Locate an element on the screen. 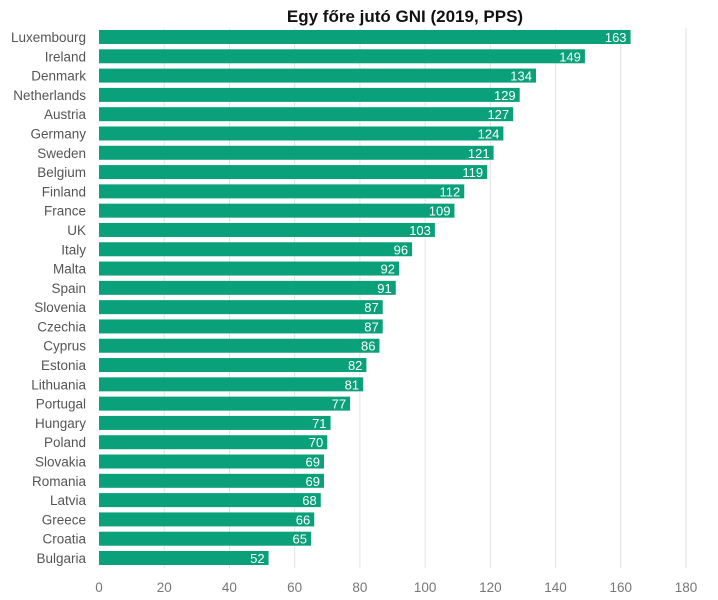 This screenshot has width=718, height=600. x-tick-label: 100 is located at coordinates (425, 587).